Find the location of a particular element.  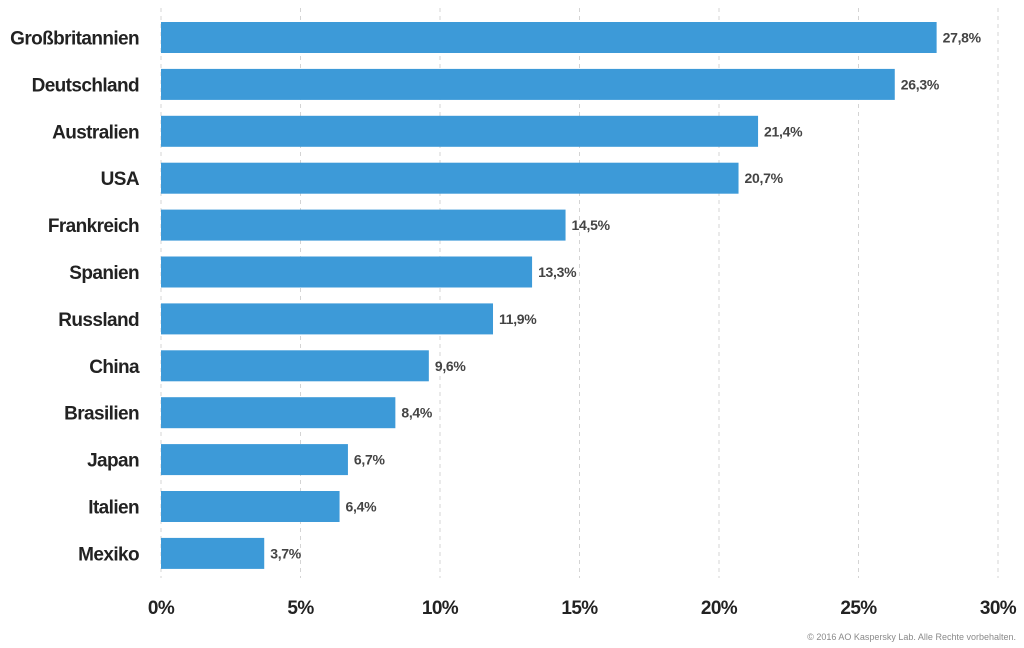

x-tick-label: 0% is located at coordinates (161, 608).